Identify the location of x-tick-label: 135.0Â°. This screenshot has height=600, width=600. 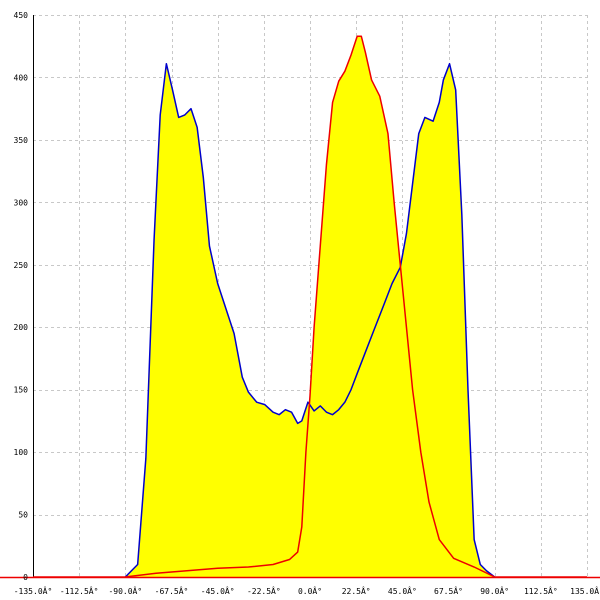
(585, 590).